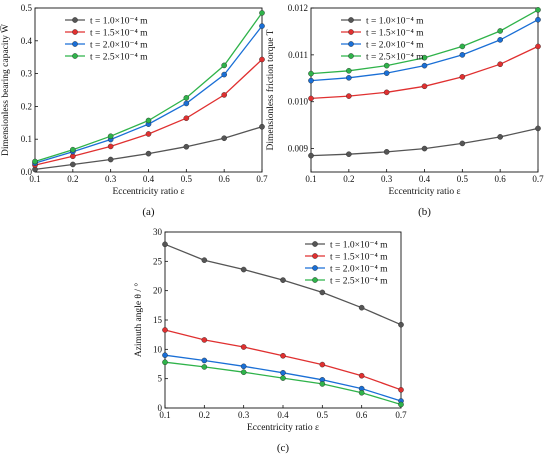  What do you see at coordinates (298, 55) in the screenshot?
I see `y-tick-label: 0.011` at bounding box center [298, 55].